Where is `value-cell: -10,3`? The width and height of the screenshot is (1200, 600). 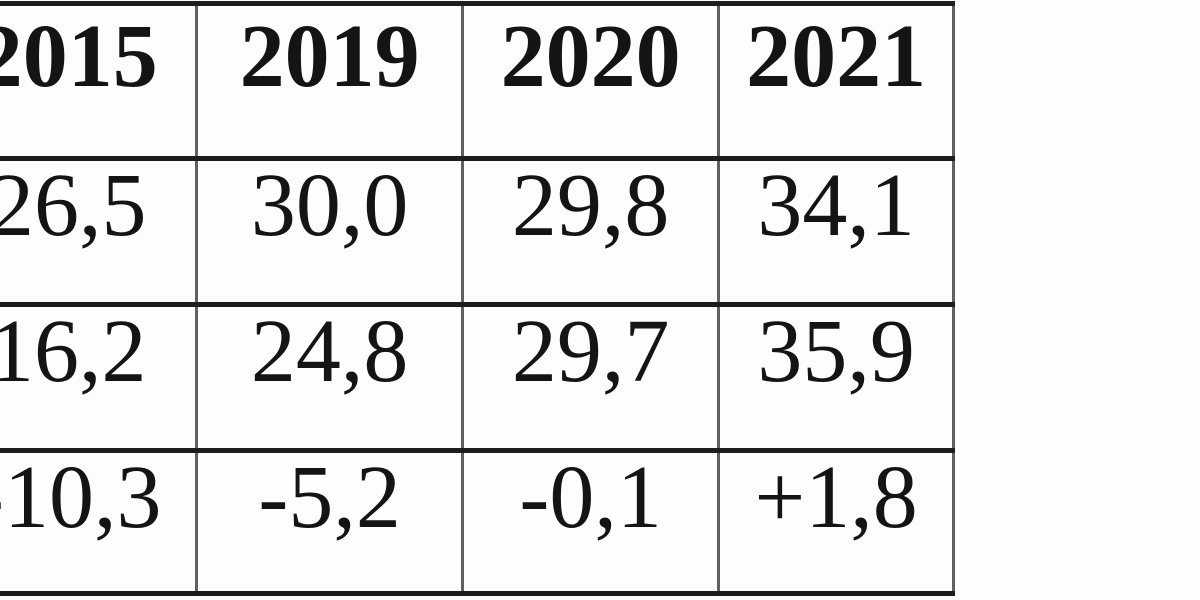
value-cell: -10,3 is located at coordinates (99, 522).